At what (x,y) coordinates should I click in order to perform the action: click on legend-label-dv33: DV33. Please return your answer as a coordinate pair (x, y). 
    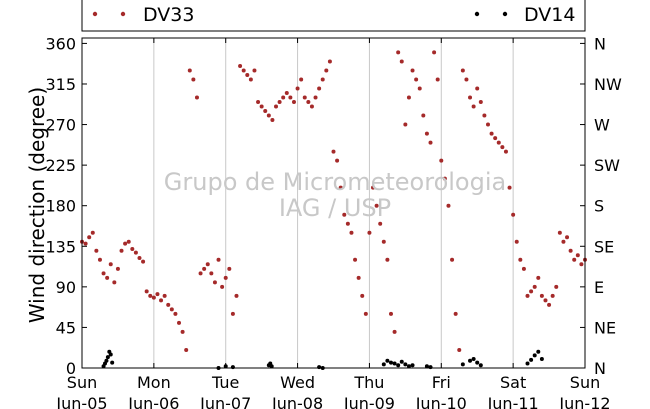
    Looking at the image, I should click on (168, 15).